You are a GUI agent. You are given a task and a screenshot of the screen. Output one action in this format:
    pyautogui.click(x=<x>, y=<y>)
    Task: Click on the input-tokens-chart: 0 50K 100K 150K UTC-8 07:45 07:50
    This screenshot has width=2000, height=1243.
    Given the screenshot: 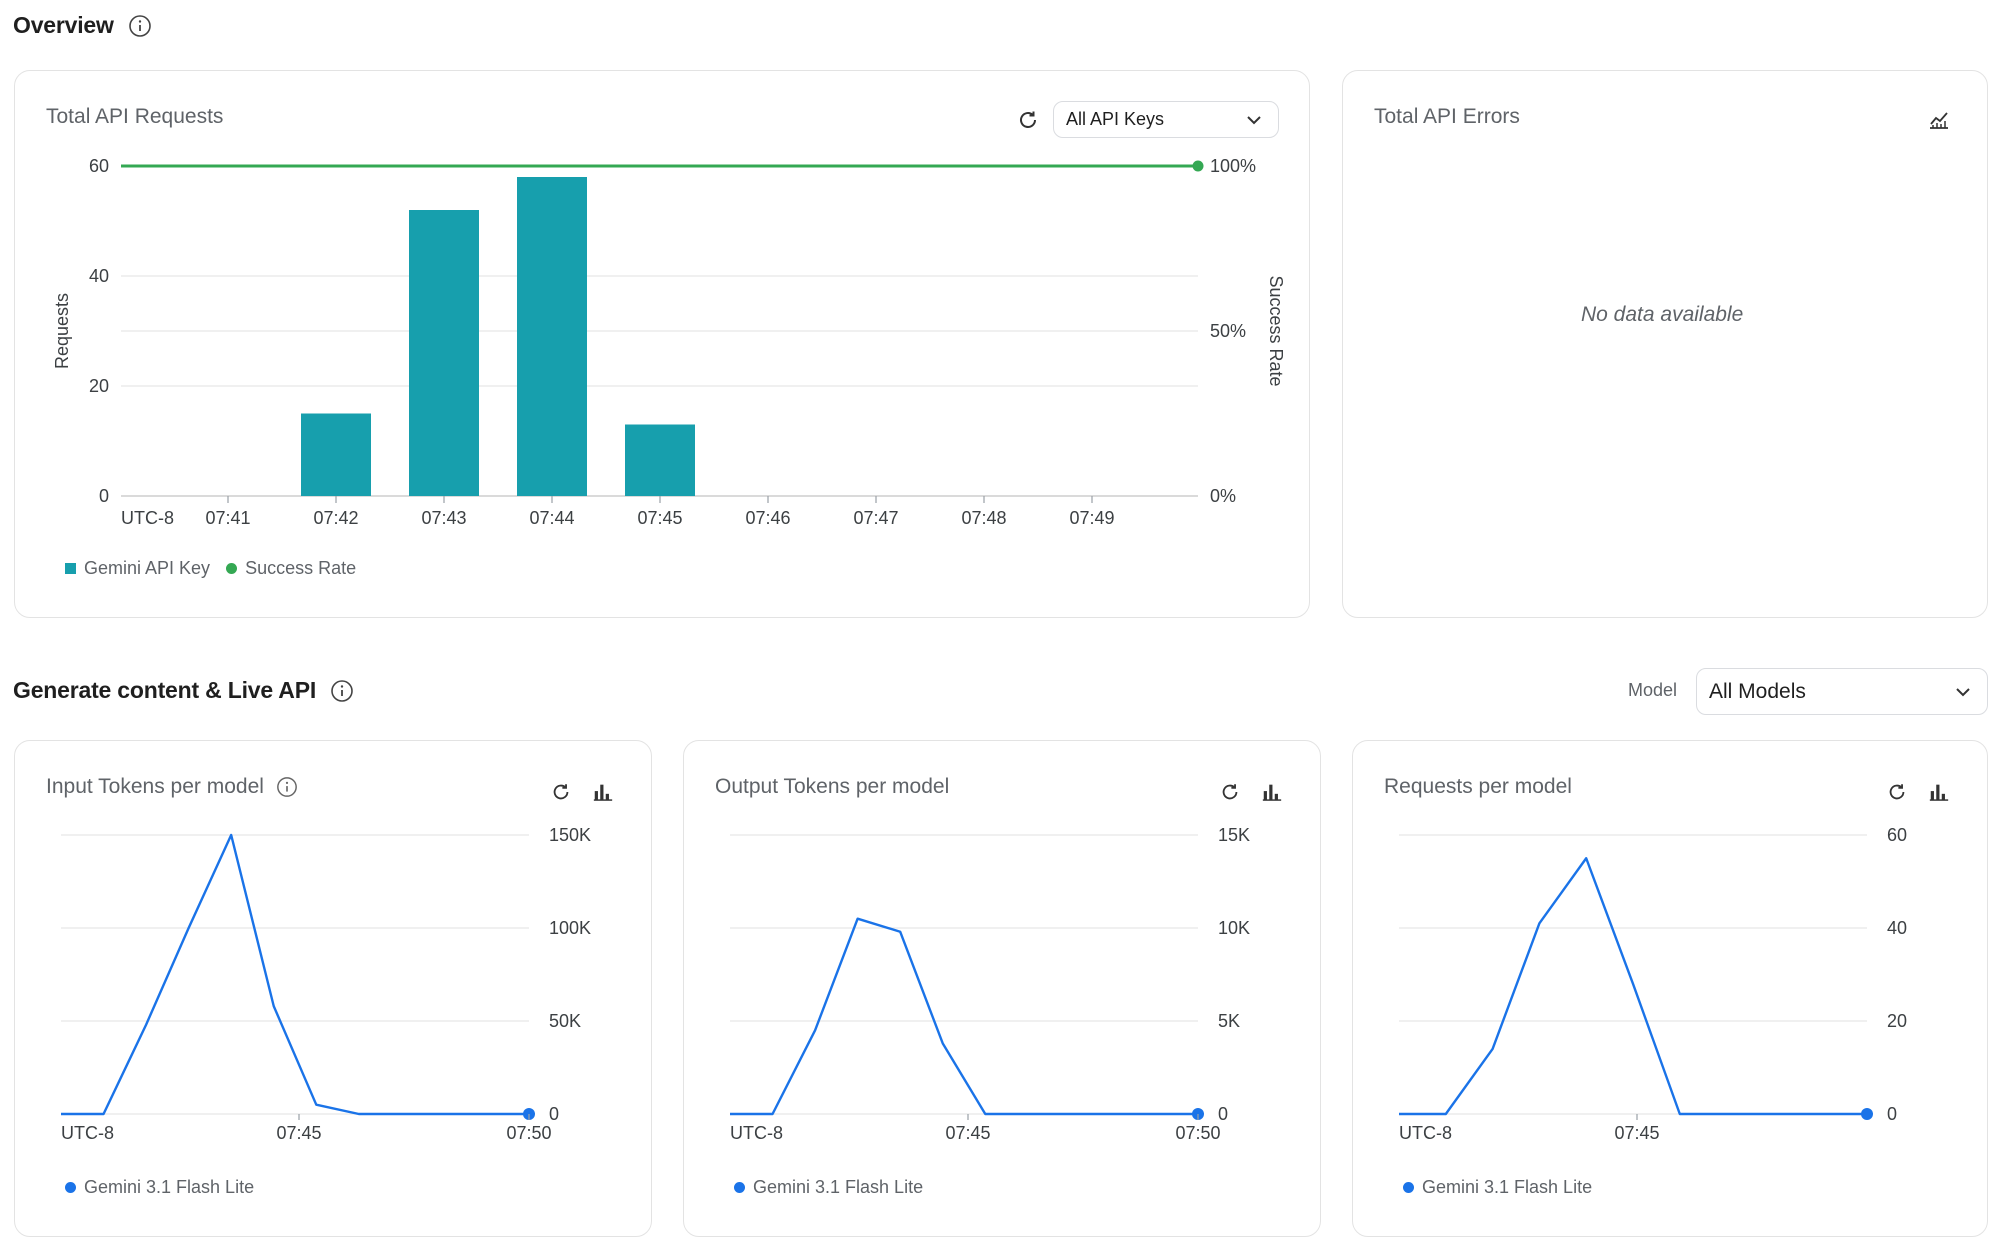 What is the action you would take?
    pyautogui.click(x=326, y=984)
    